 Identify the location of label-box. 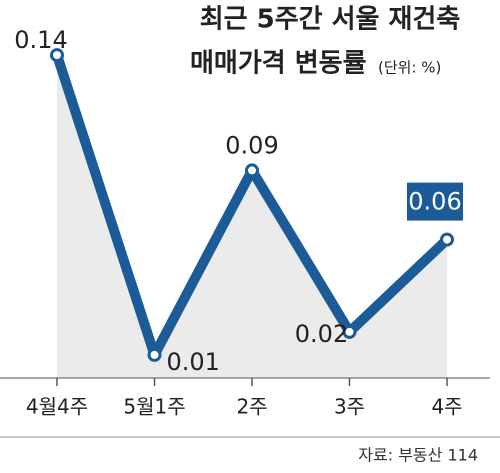
(435, 201).